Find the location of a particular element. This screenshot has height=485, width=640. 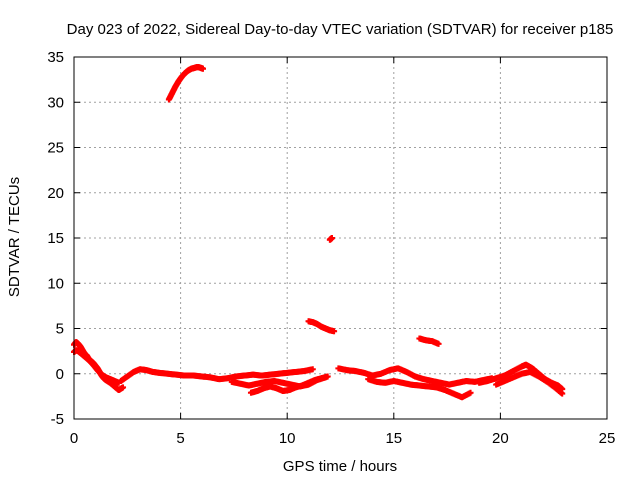

y-tick-label: 25 is located at coordinates (55, 148).